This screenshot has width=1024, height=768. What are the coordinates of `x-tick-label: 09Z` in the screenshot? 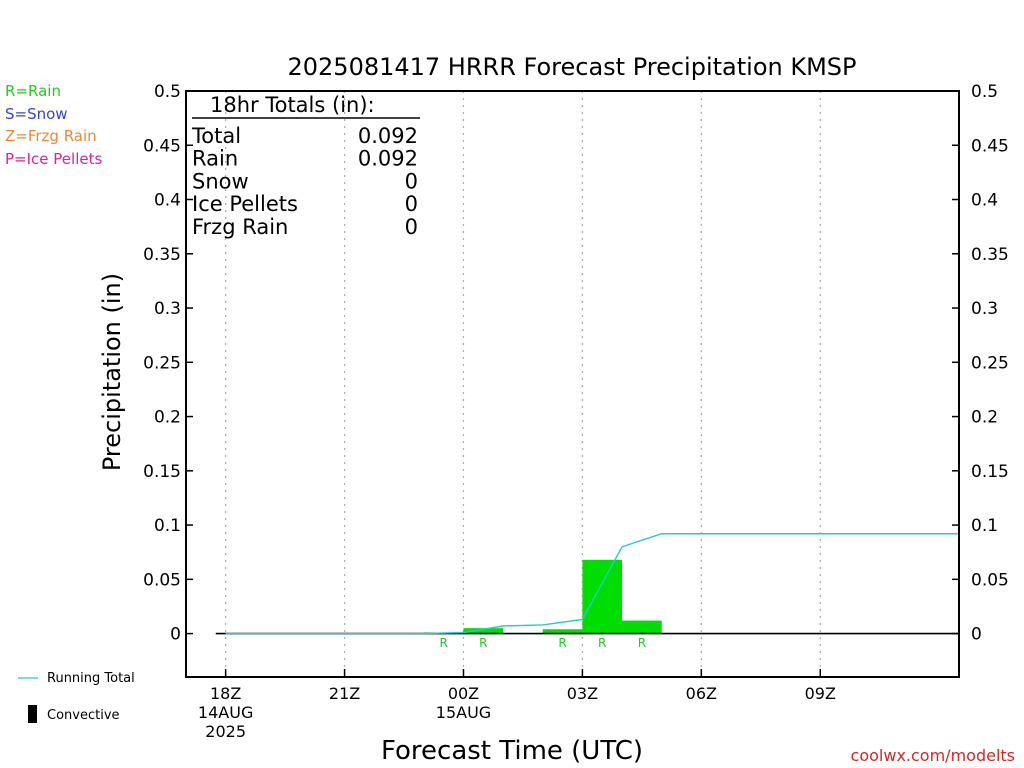 It's located at (820, 693).